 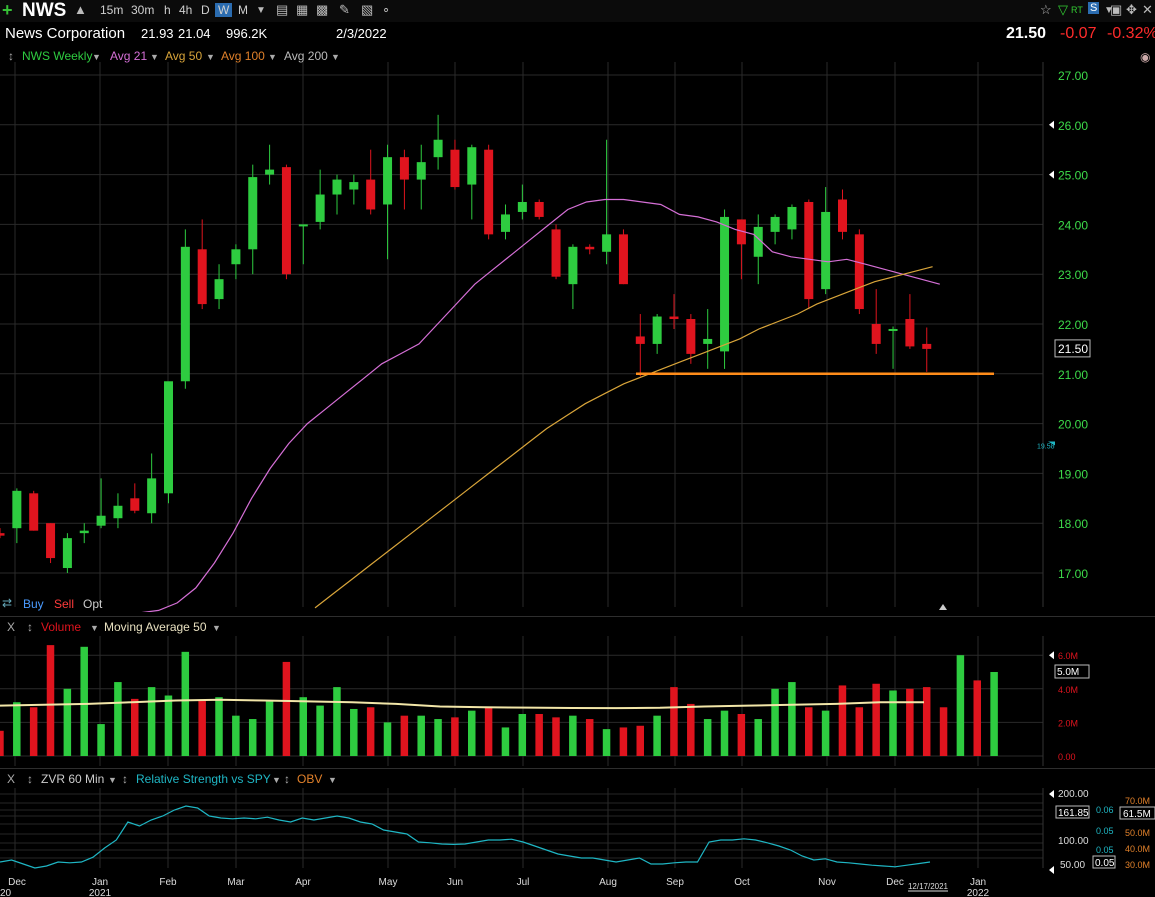 What do you see at coordinates (125, 779) in the screenshot?
I see `rs-sort-icon: ↕` at bounding box center [125, 779].